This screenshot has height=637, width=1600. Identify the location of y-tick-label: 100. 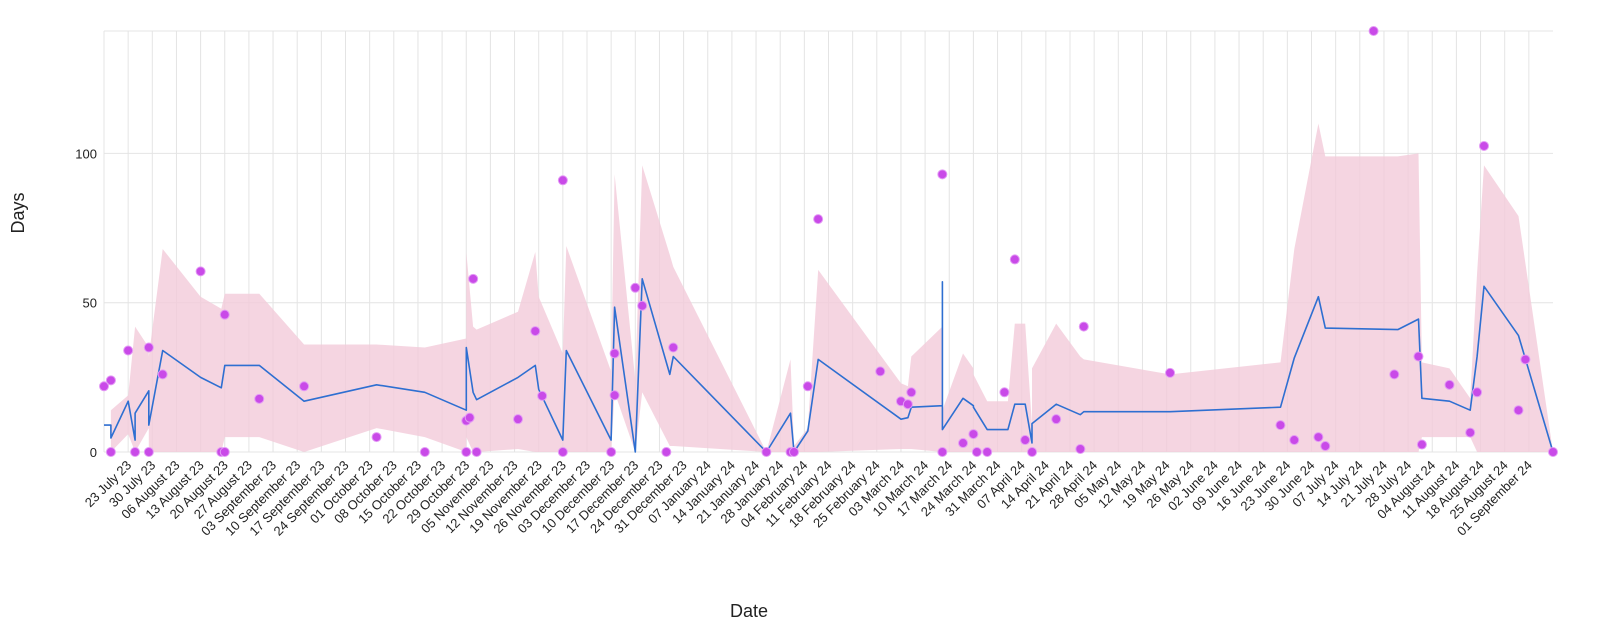
(86, 153).